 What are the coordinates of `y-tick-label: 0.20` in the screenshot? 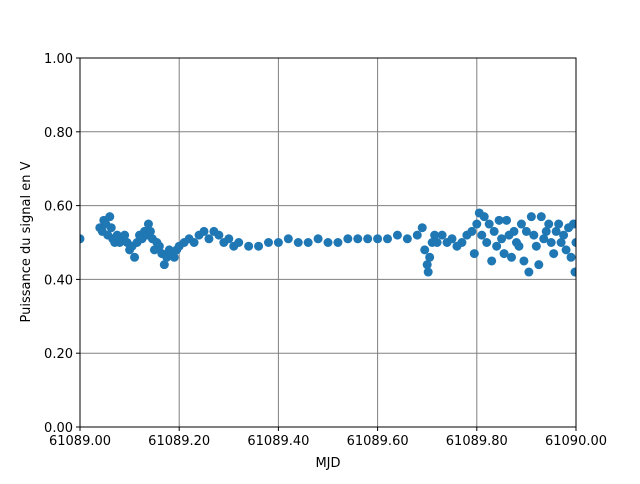 It's located at (58, 354).